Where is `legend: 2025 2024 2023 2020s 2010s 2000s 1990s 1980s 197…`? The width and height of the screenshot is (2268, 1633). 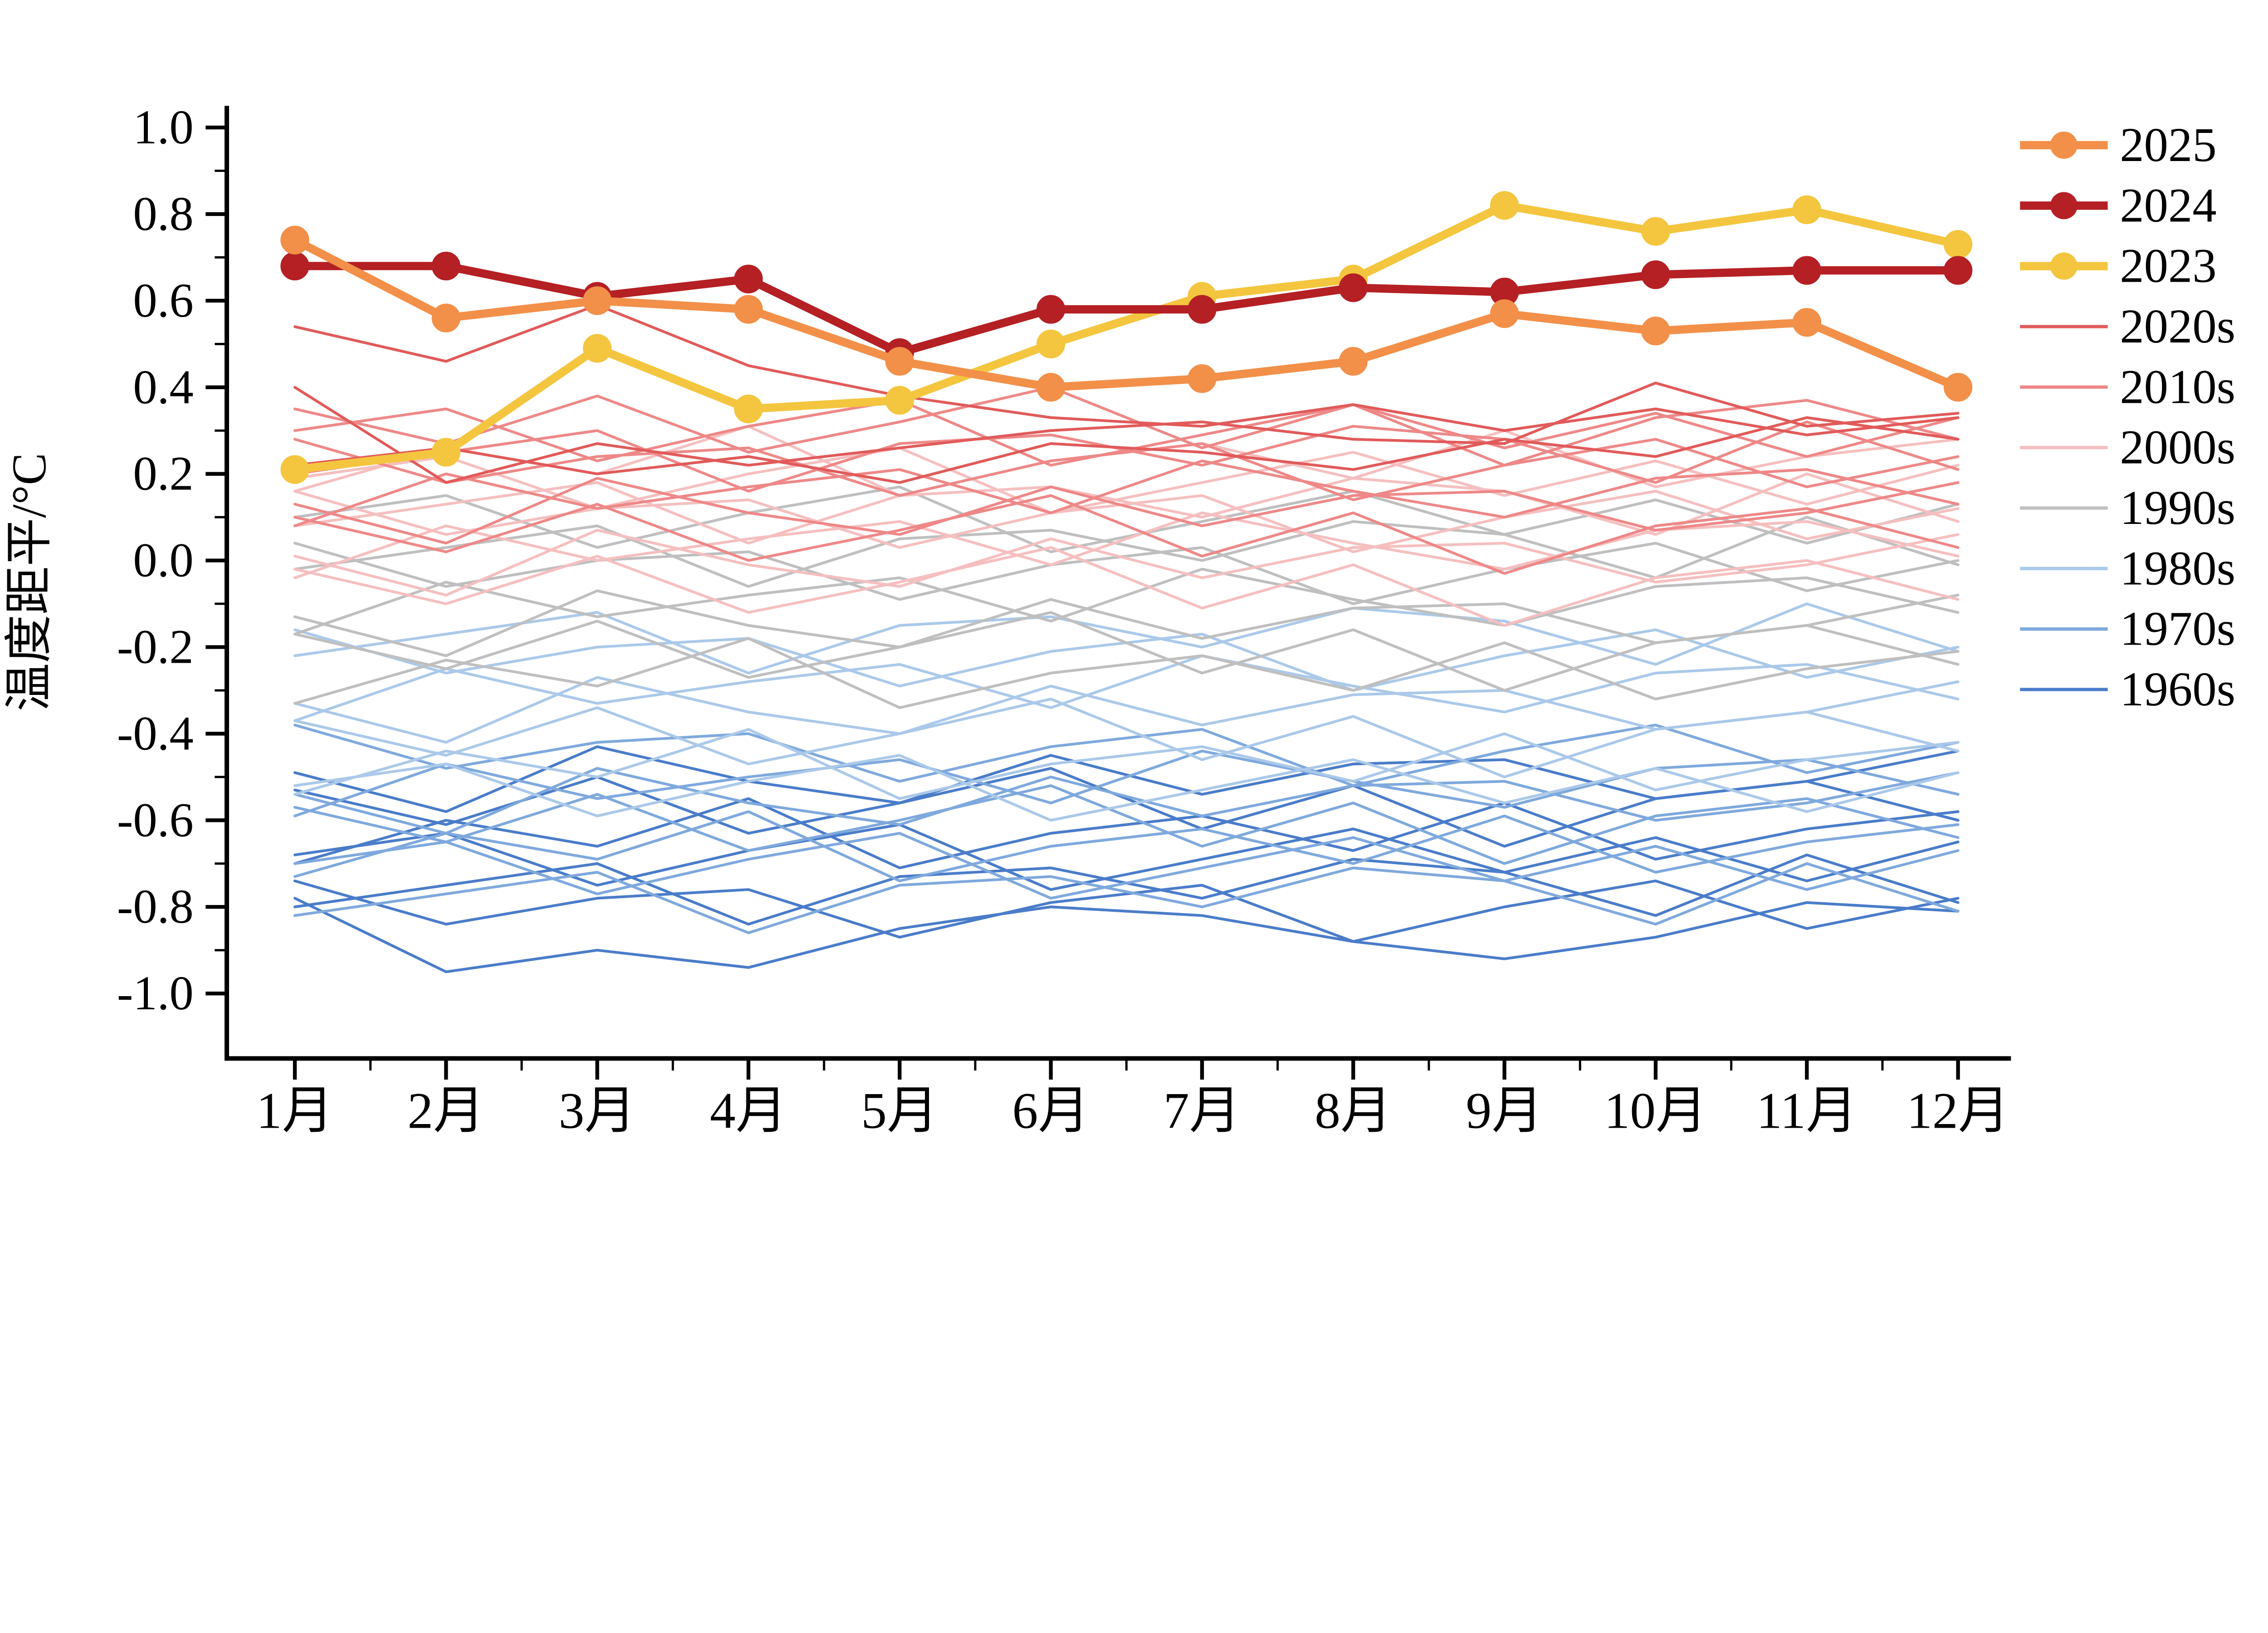 legend: 2025 2024 2023 2020s 2010s 2000s 1990s 1980s 197… is located at coordinates (2127, 417).